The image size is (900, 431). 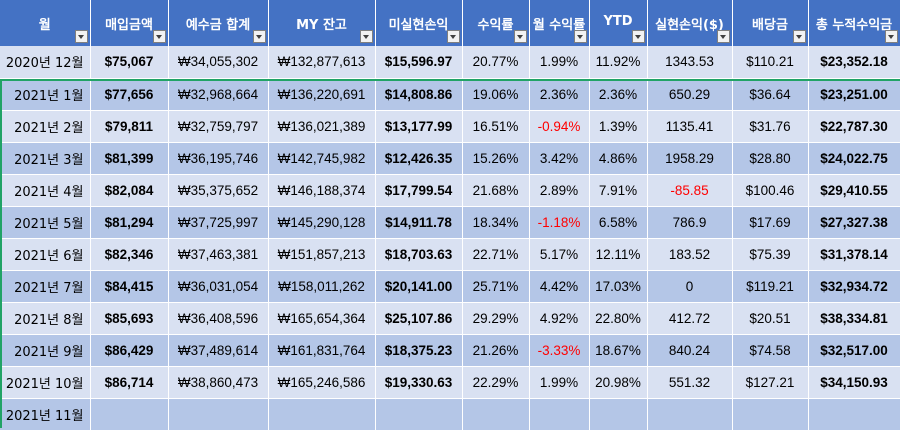 I want to click on cell-purchase: $77,656, so click(x=129, y=94).